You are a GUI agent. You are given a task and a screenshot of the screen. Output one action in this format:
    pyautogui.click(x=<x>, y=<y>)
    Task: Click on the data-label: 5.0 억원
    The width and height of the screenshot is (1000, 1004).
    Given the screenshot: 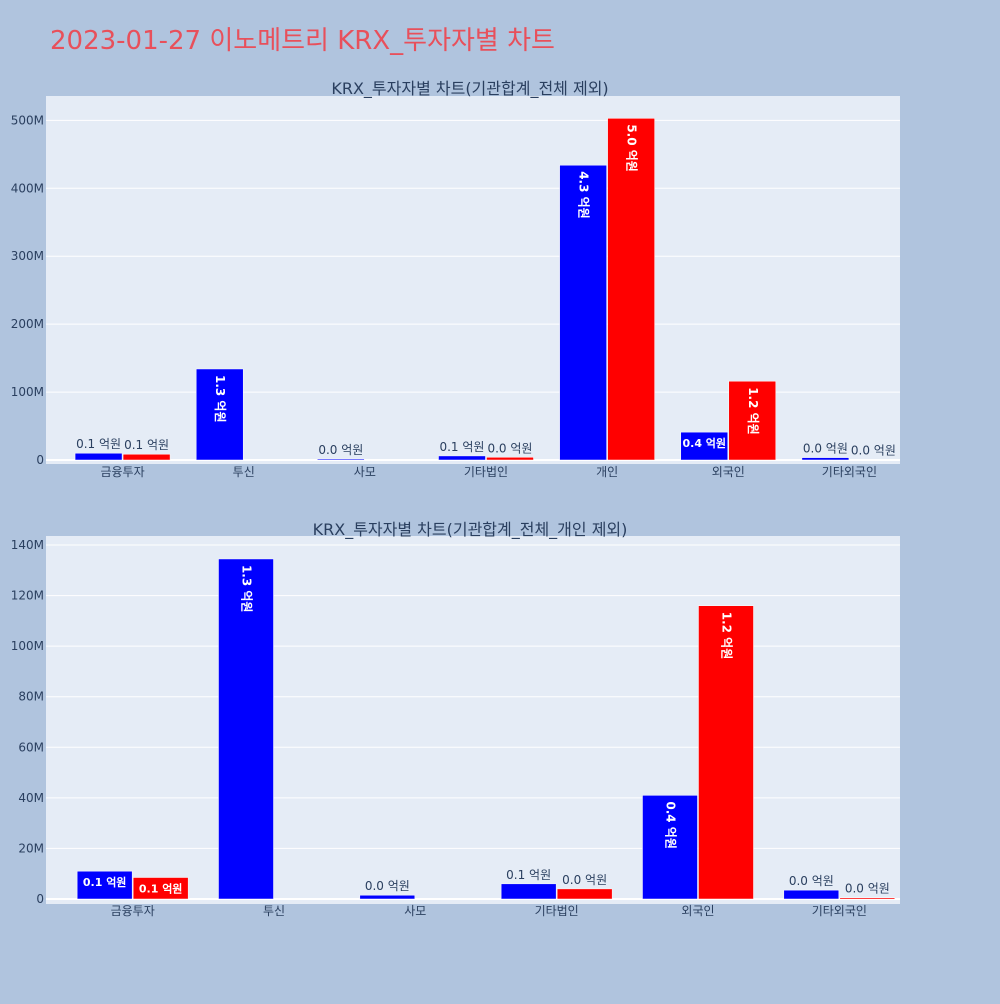 What is the action you would take?
    pyautogui.click(x=632, y=148)
    